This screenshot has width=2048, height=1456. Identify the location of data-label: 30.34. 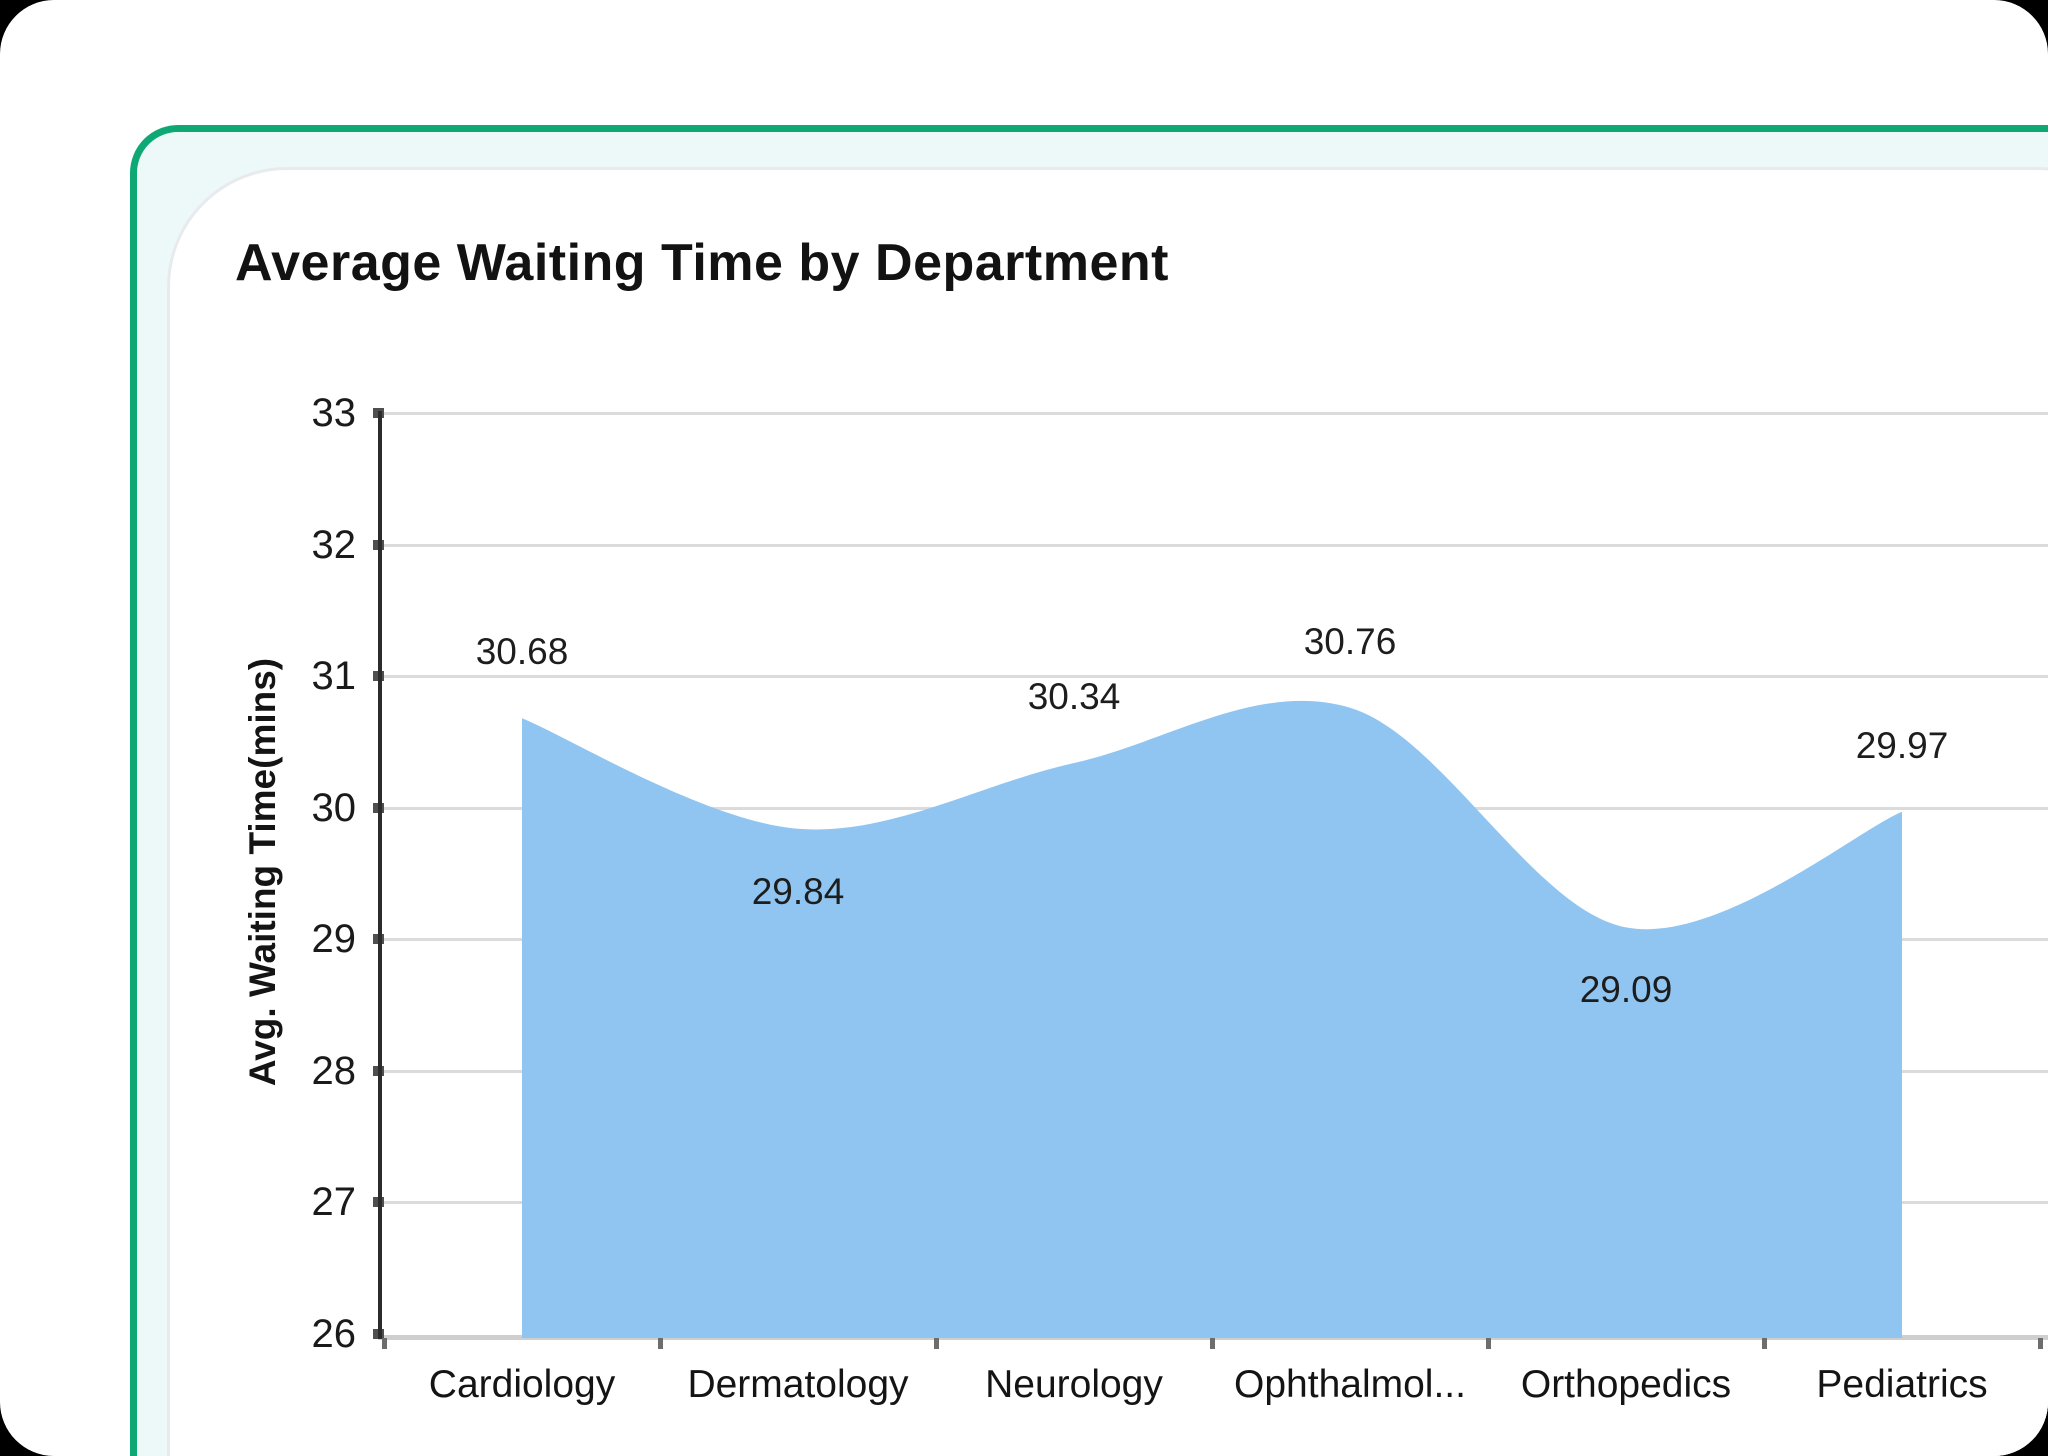
(1074, 696).